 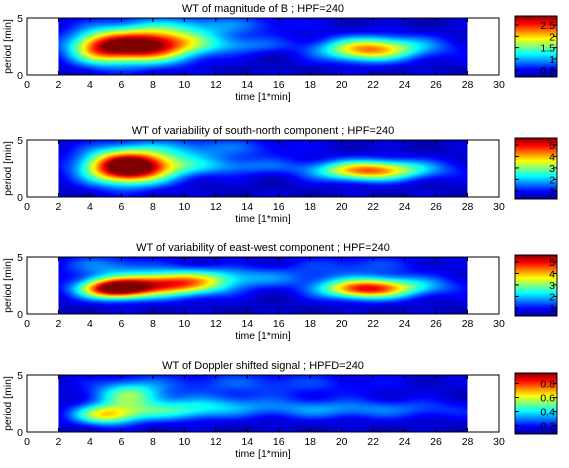 What do you see at coordinates (552, 274) in the screenshot?
I see `colorbar-tick-label: 4` at bounding box center [552, 274].